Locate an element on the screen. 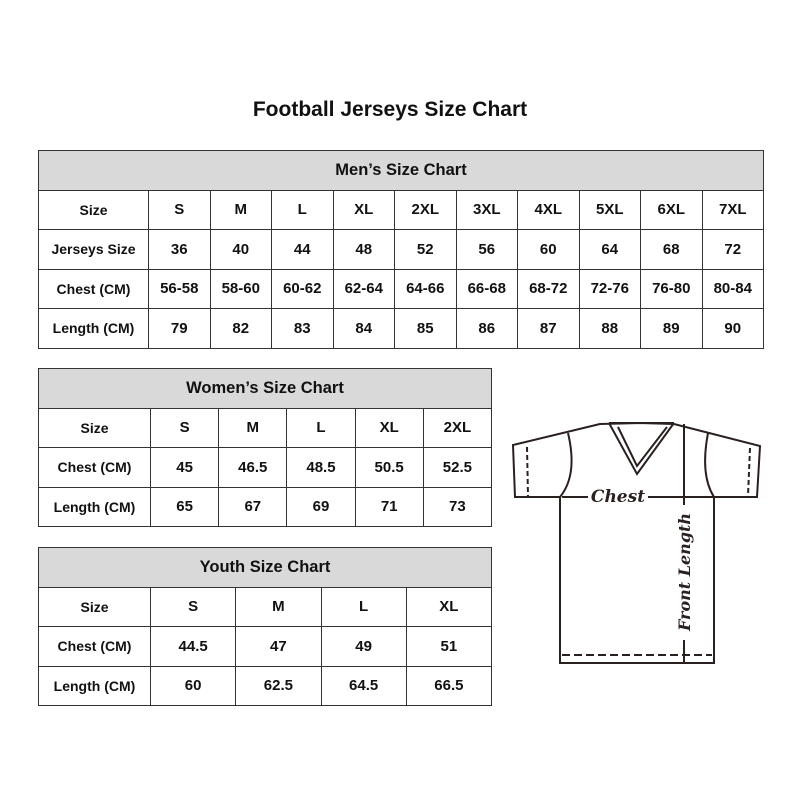 This screenshot has width=800, height=800. table-cell: 68 is located at coordinates (671, 249).